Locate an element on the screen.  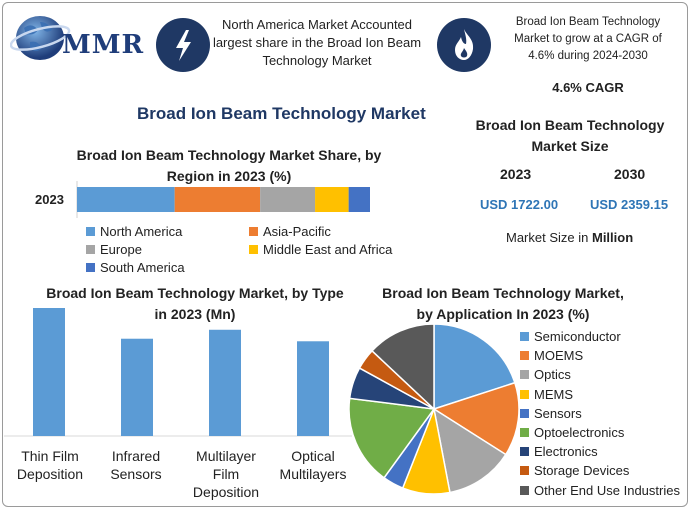
pie-legend-item: MOEMS is located at coordinates (551, 355).